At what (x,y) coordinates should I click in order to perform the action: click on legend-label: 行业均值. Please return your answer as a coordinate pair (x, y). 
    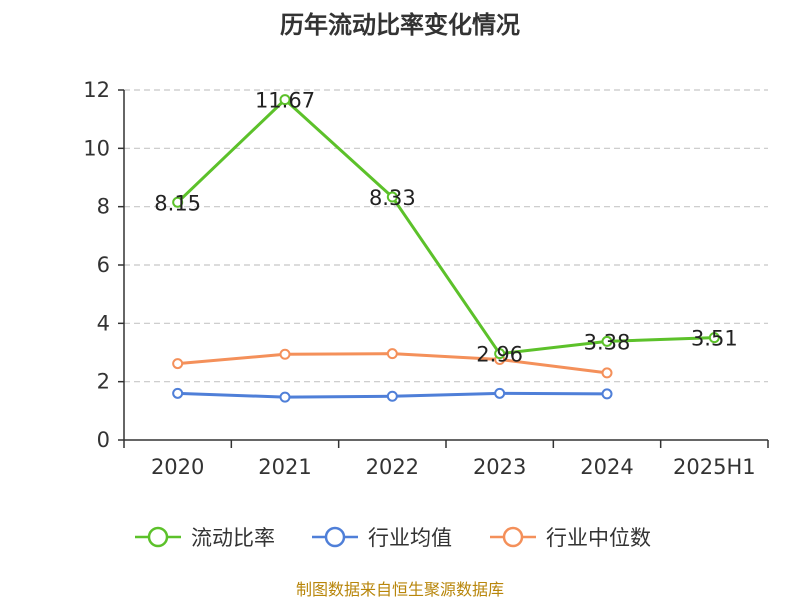
    Looking at the image, I should click on (410, 538).